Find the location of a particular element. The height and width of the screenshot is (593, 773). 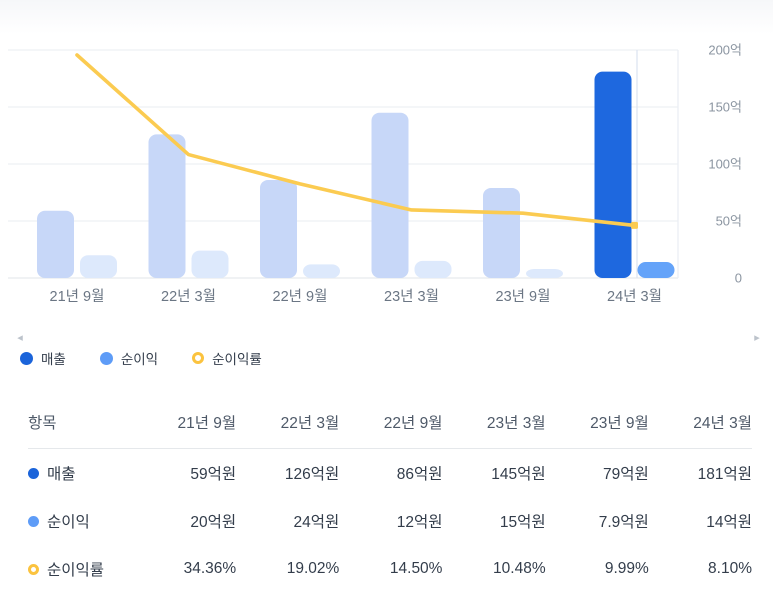

table-value-cell: 34.36% is located at coordinates (210, 568).